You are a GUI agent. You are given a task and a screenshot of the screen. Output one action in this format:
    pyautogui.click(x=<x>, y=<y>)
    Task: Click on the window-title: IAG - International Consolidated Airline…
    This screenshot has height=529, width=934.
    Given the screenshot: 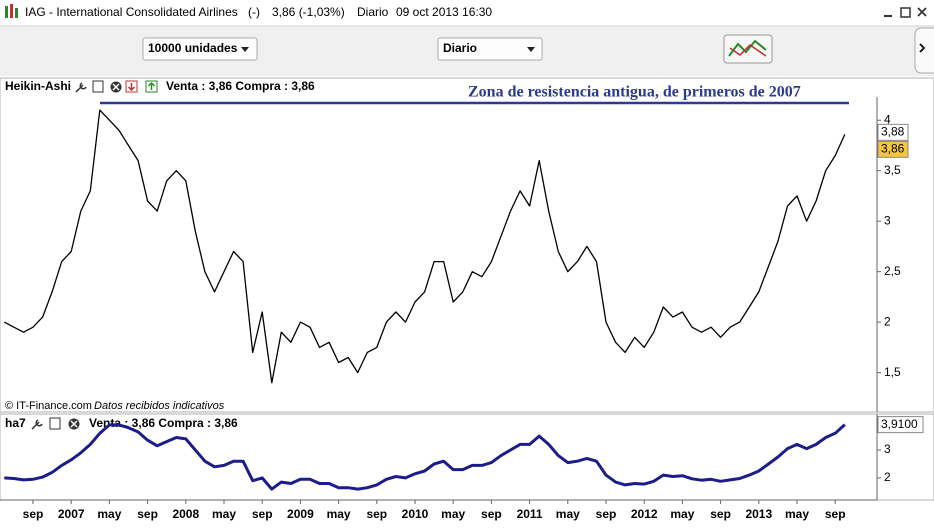 What is the action you would take?
    pyautogui.click(x=131, y=12)
    